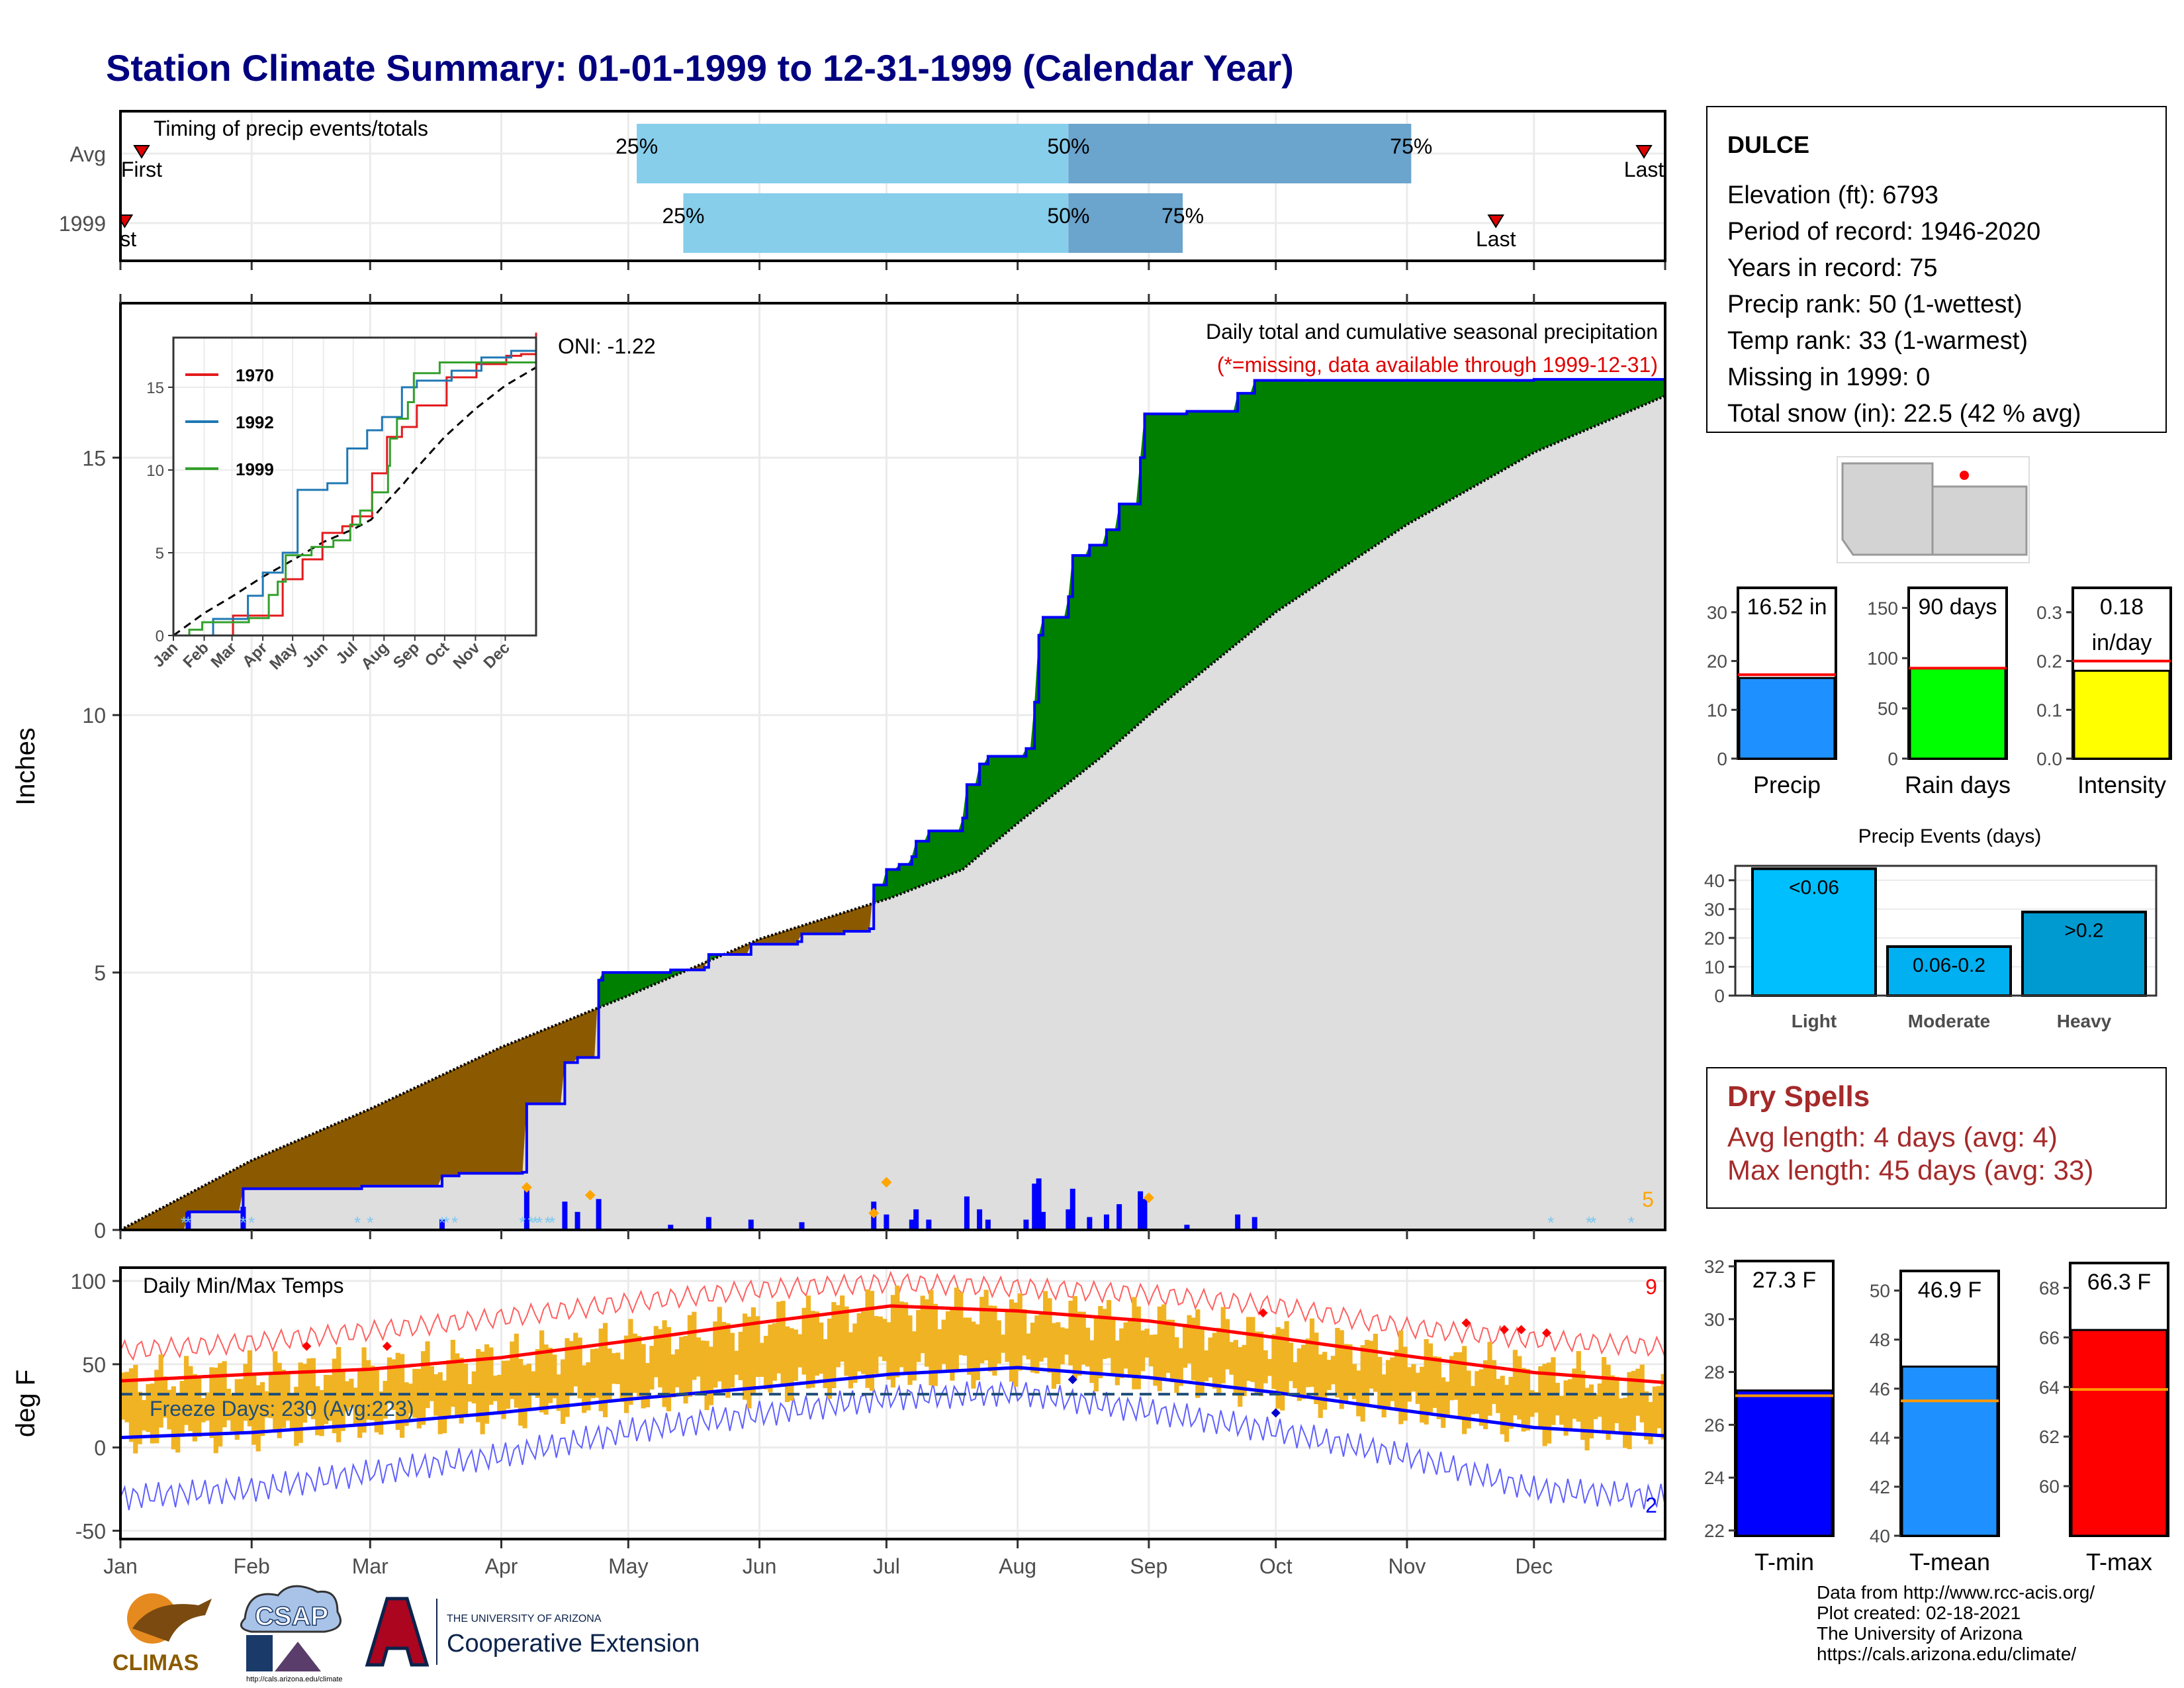  I want to click on month-label: Nov, so click(1407, 1566).